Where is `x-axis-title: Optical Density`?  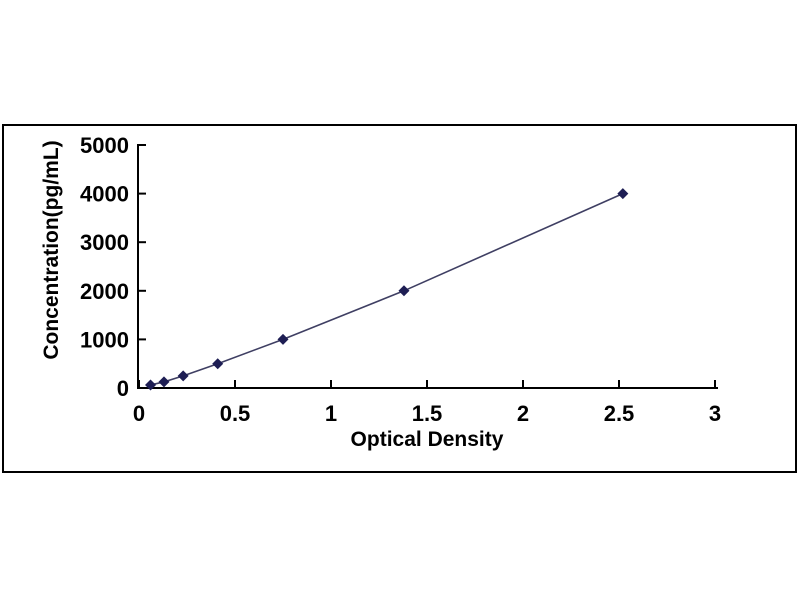
x-axis-title: Optical Density is located at coordinates (427, 439).